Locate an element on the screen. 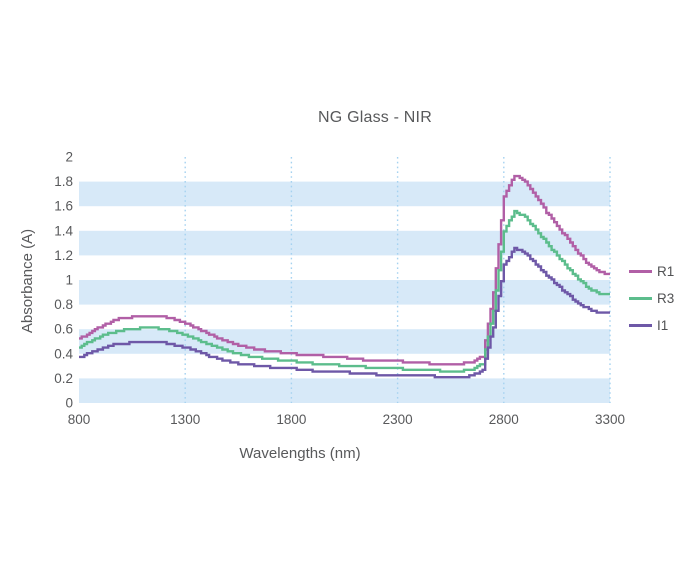 The width and height of the screenshot is (700, 580). y-tick-label: 0 is located at coordinates (69, 403).